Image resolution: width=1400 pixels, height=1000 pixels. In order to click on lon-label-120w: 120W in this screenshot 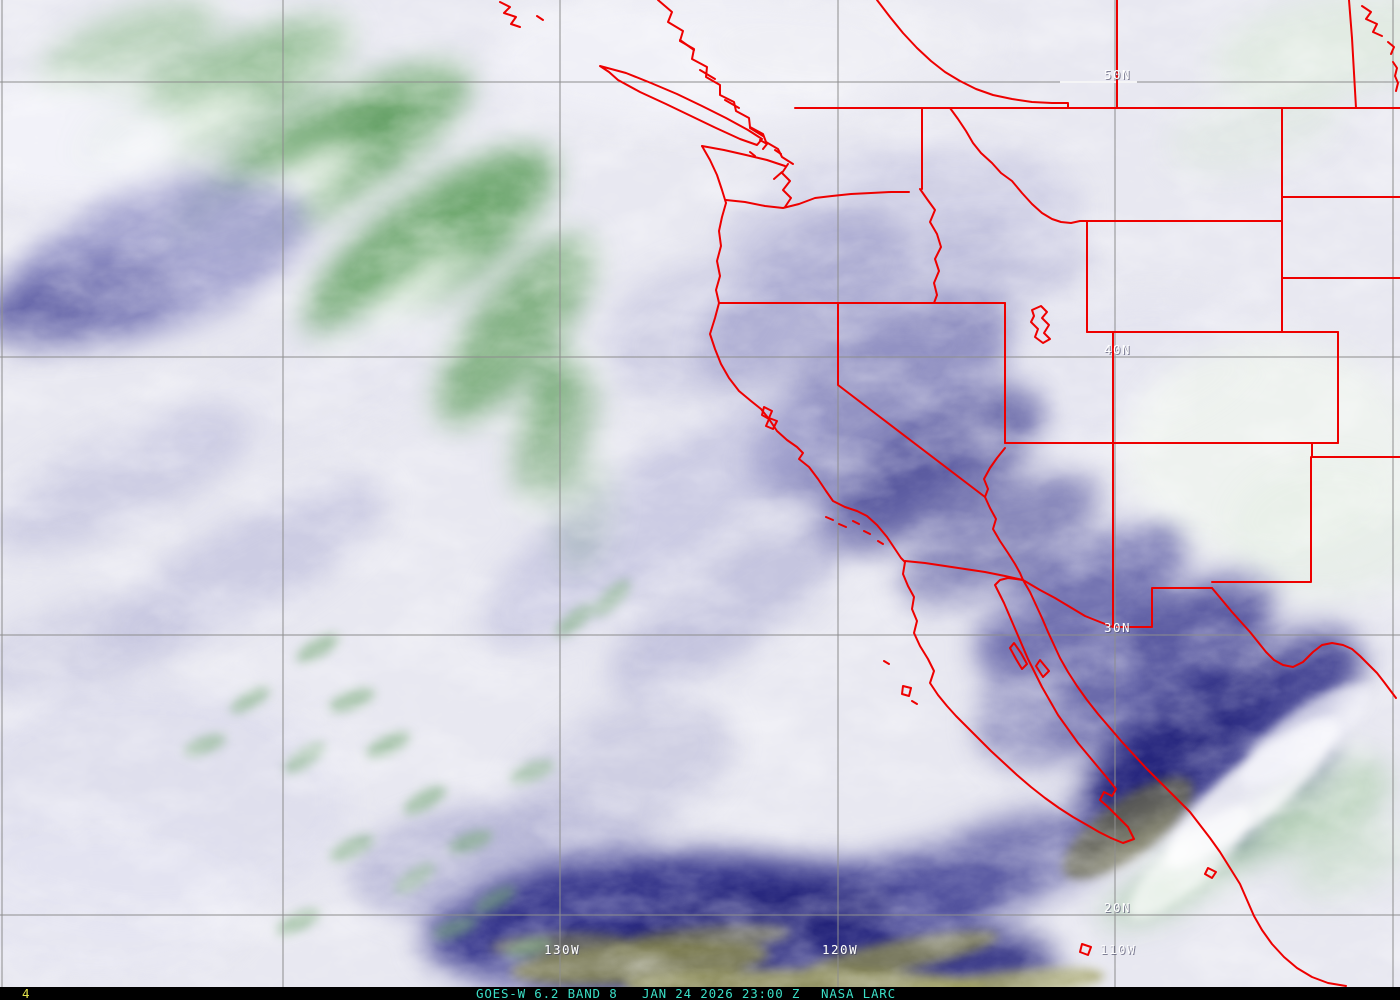, I will do `click(840, 949)`.